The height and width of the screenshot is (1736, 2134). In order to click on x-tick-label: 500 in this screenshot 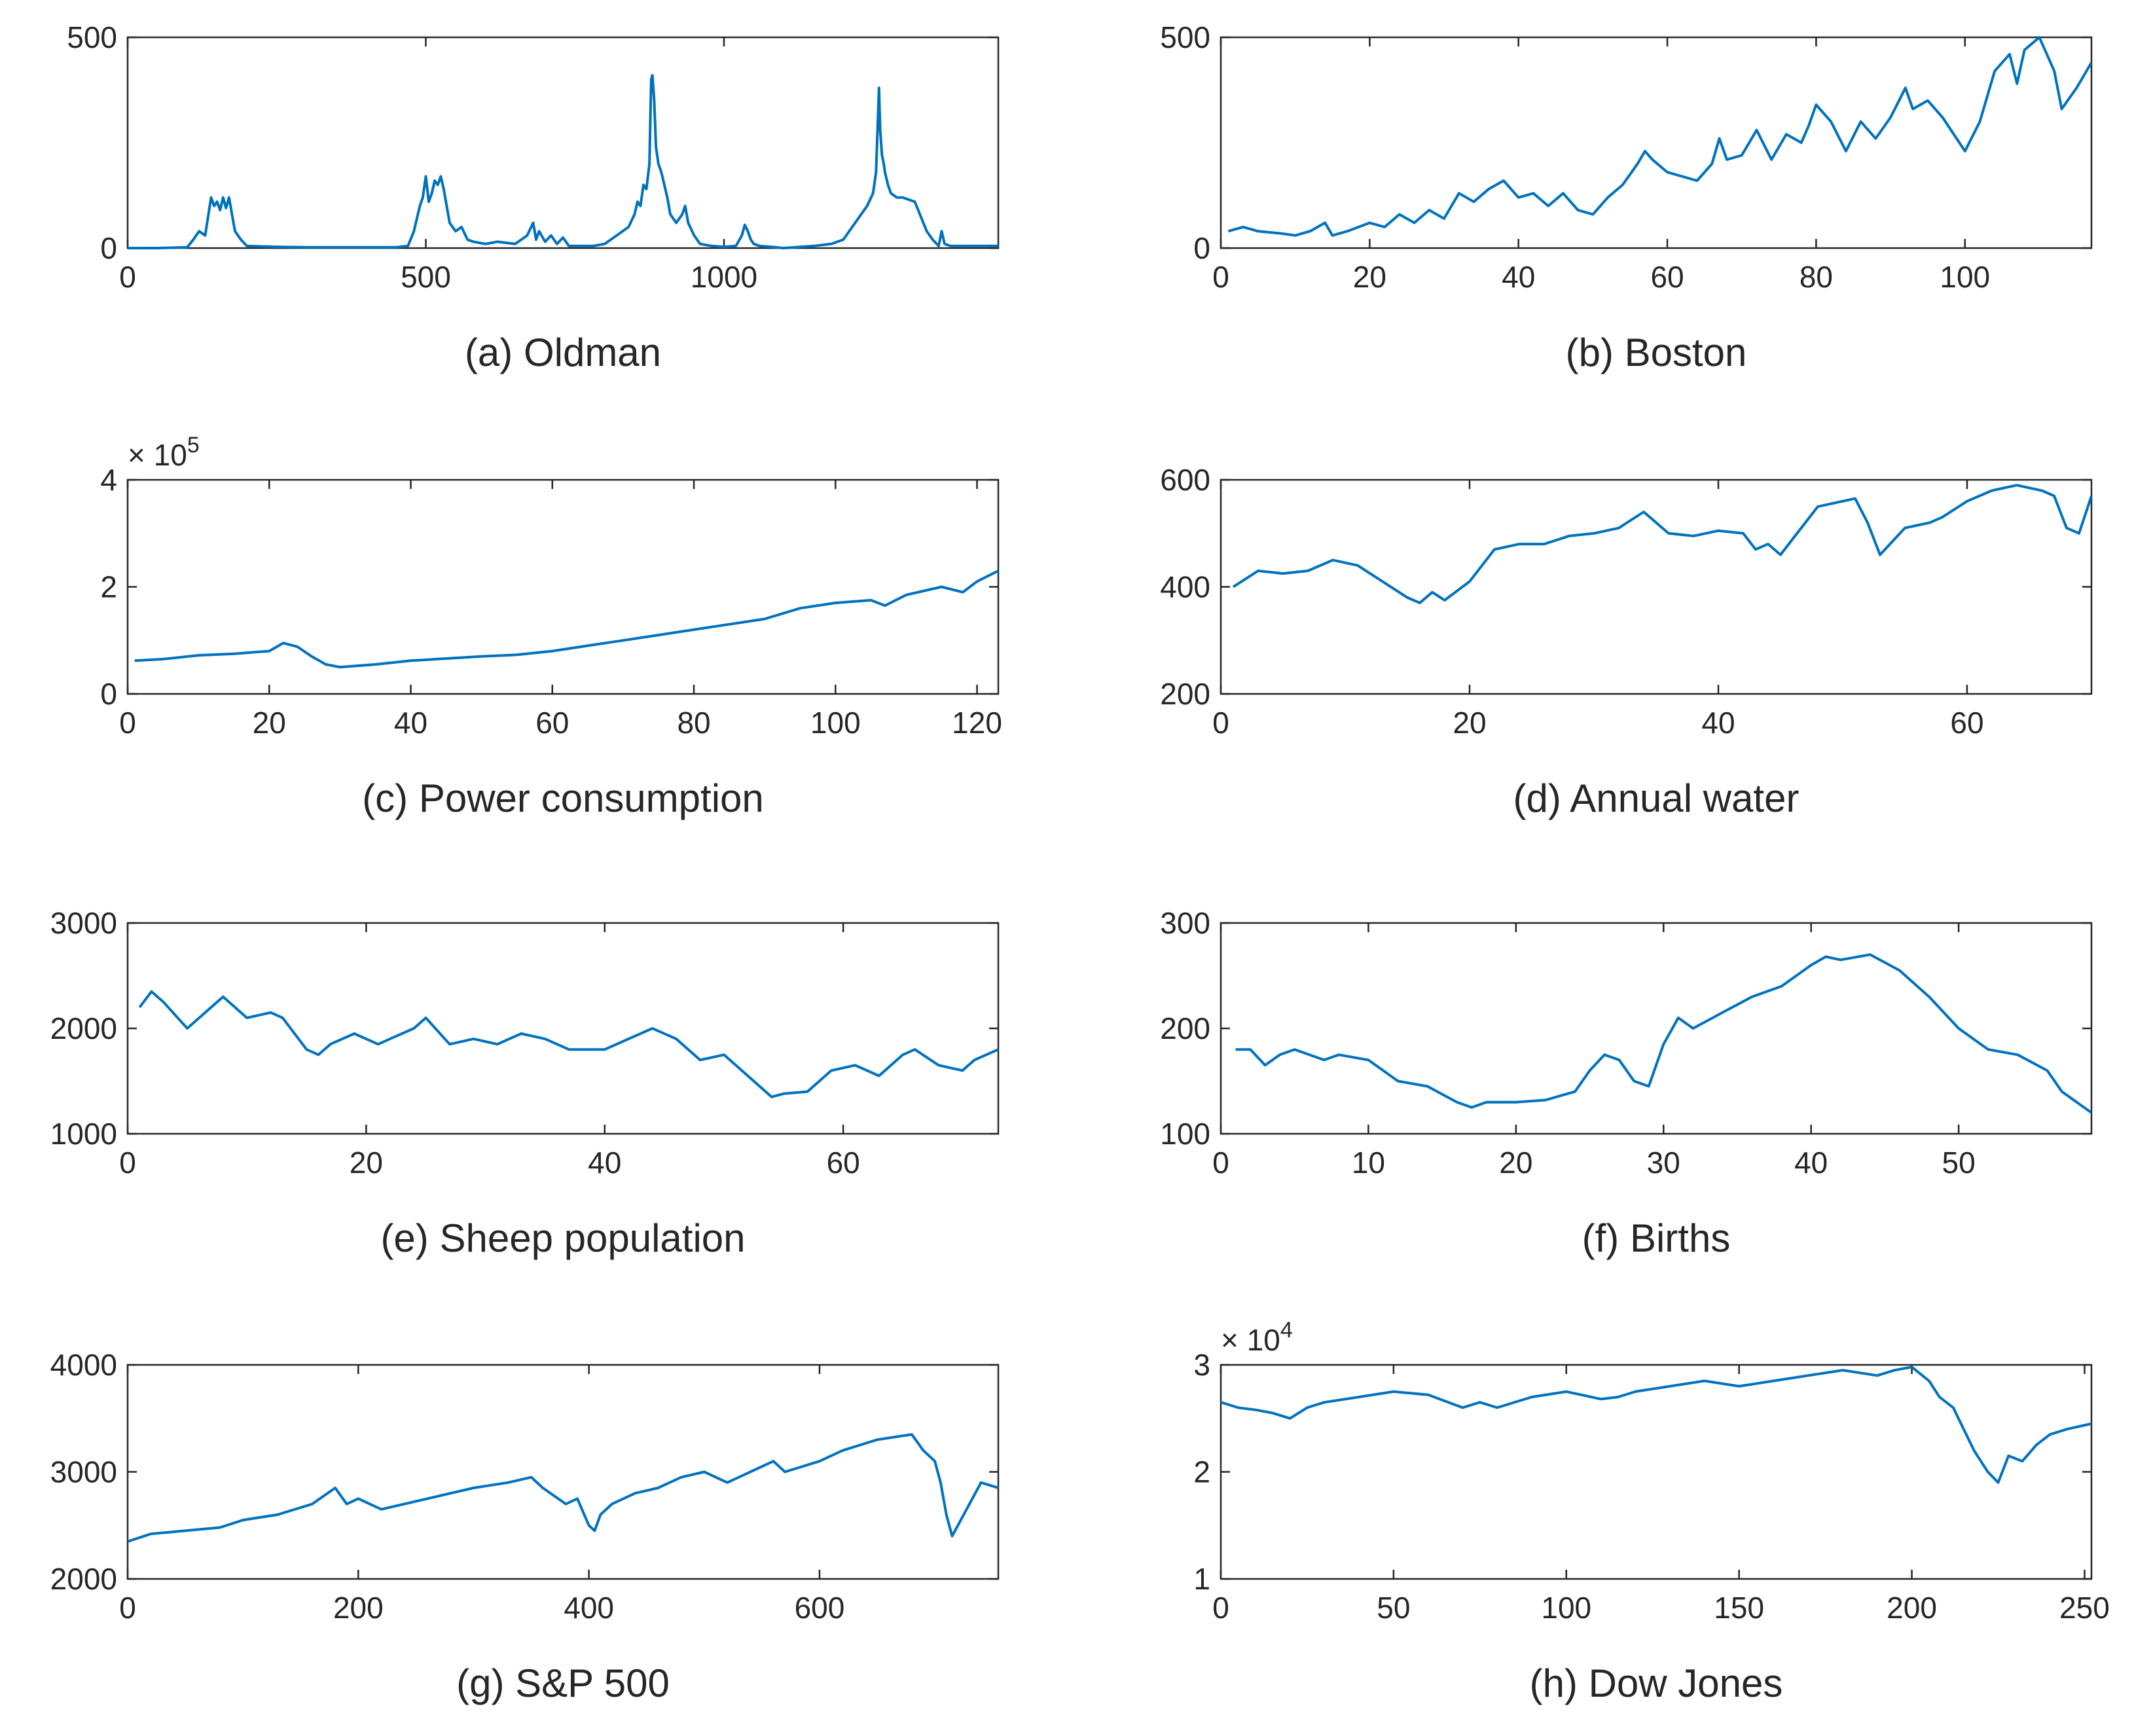, I will do `click(426, 277)`.